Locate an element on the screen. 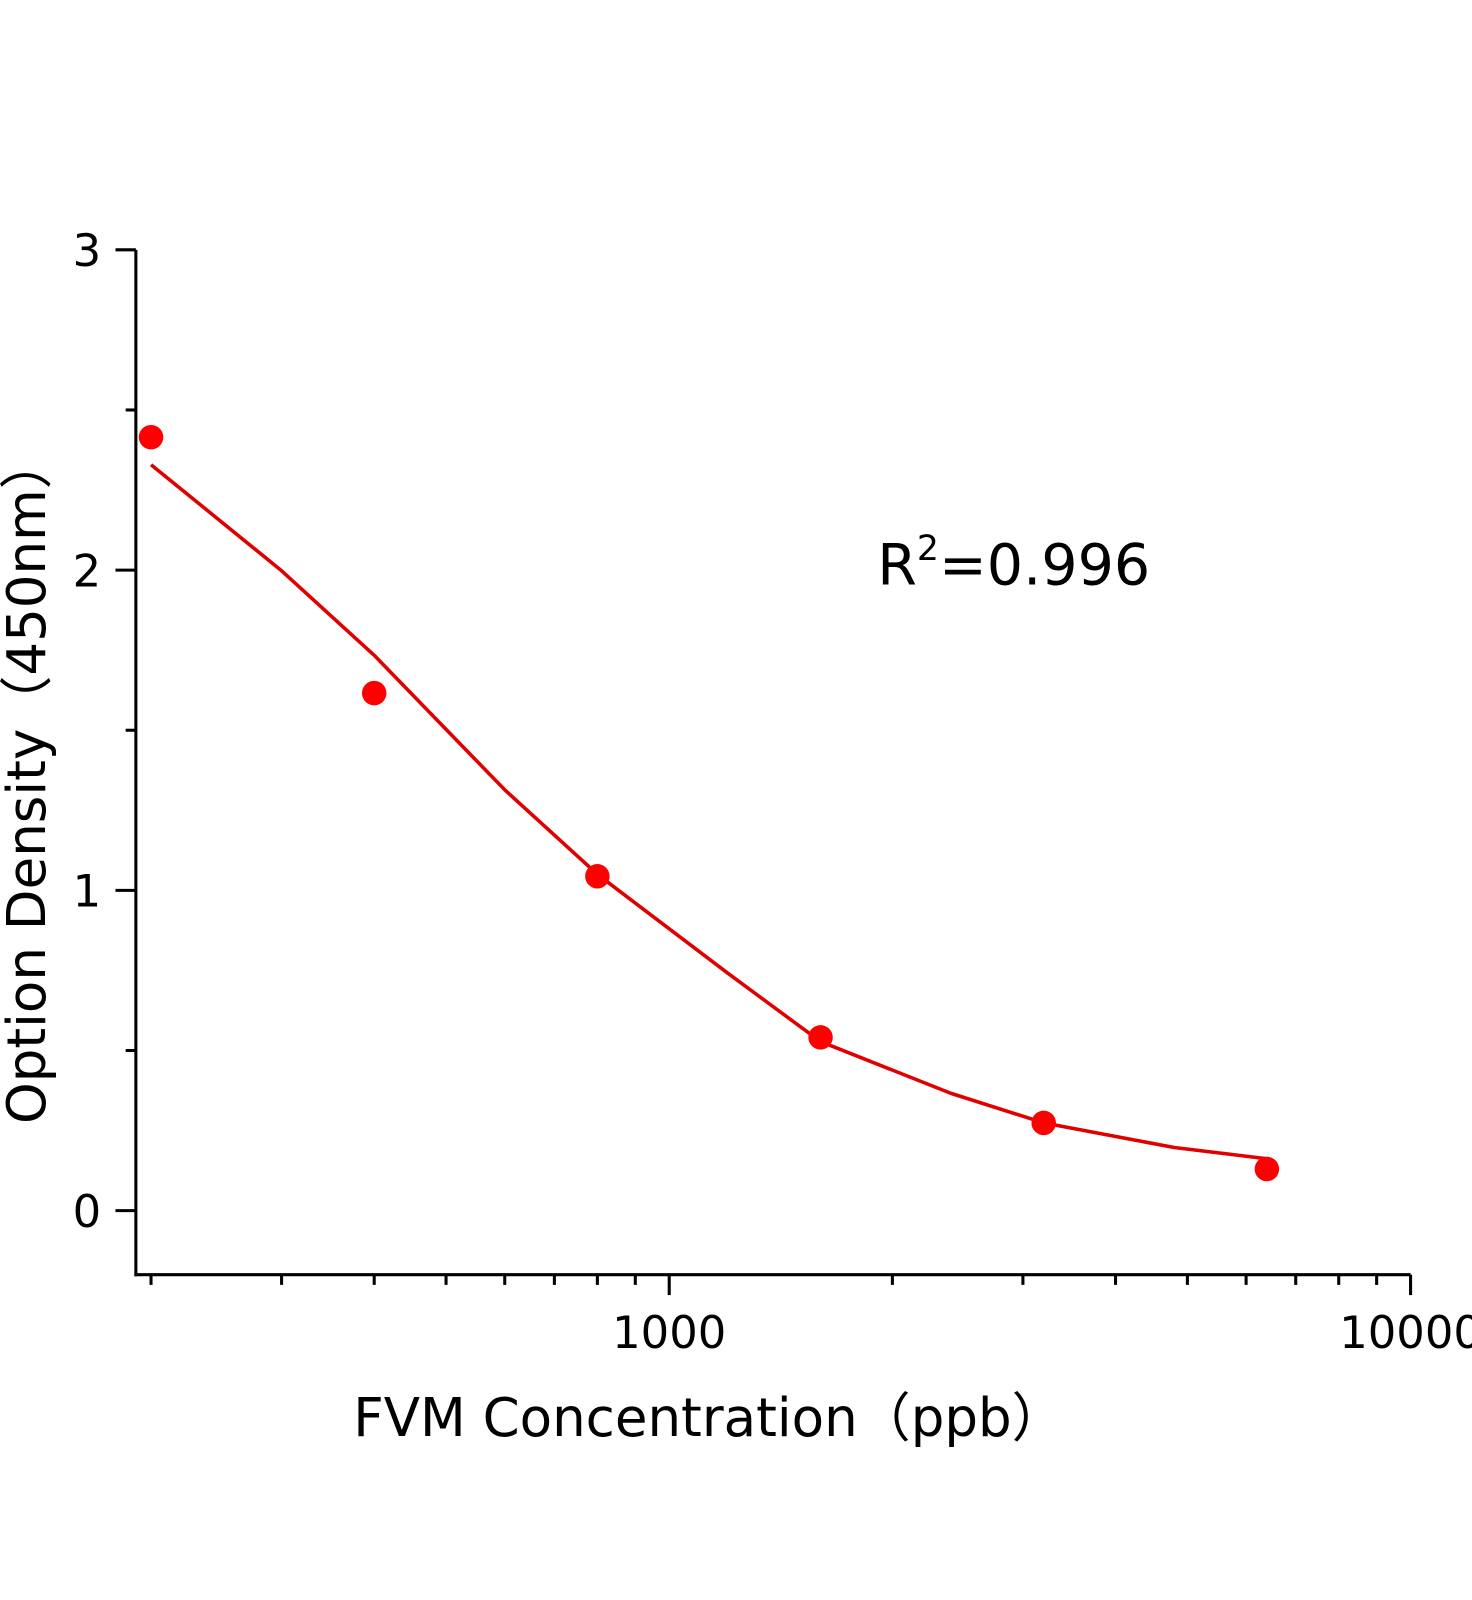 The width and height of the screenshot is (1472, 1600). y-axis-label: Option Density（450nm） is located at coordinates (29, 780).